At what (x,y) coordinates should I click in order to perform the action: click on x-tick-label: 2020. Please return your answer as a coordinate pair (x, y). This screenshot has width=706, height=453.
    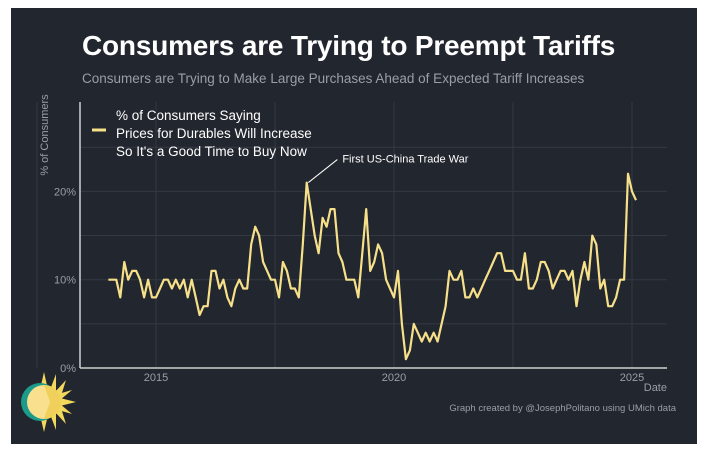
    Looking at the image, I should click on (394, 378).